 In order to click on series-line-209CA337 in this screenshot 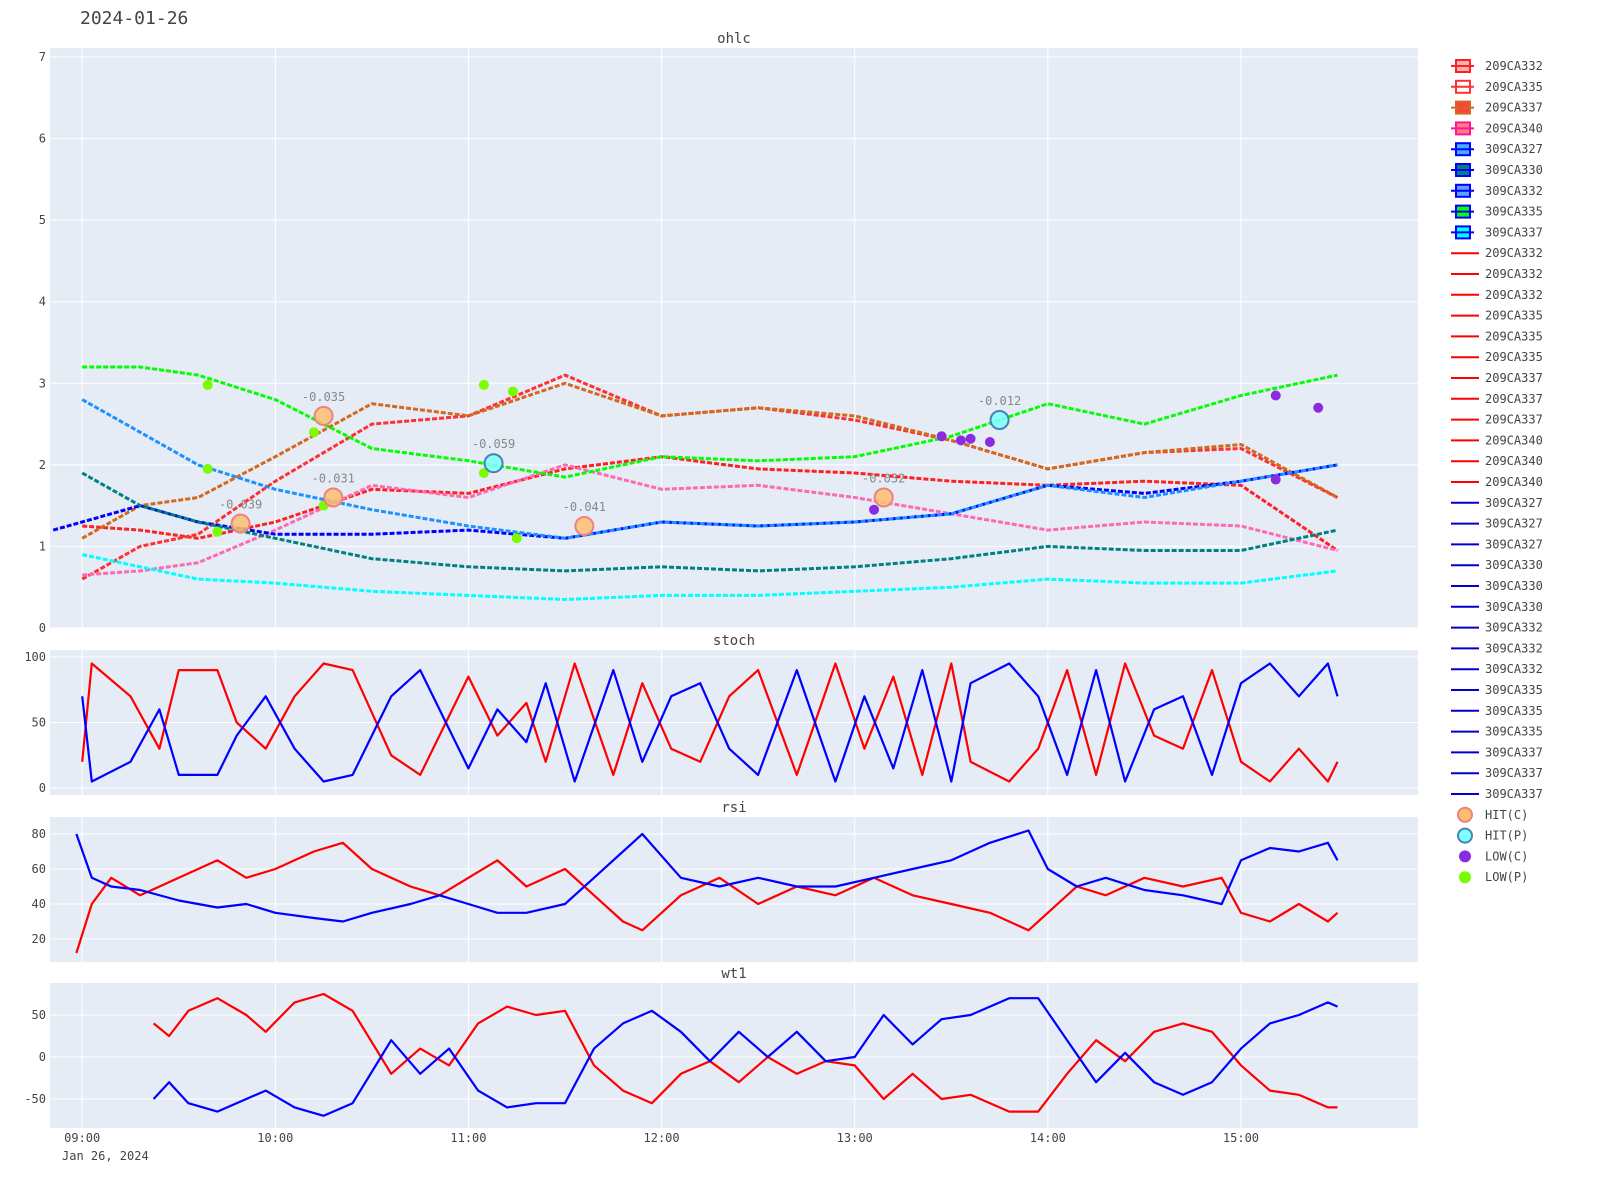, I will do `click(710, 460)`.